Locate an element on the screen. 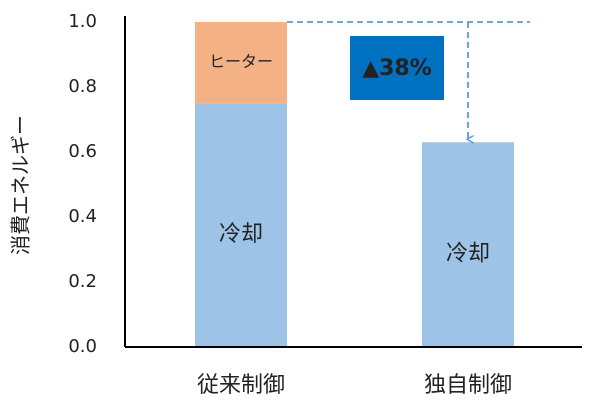  y-tick-label: 0.4 is located at coordinates (82, 216).